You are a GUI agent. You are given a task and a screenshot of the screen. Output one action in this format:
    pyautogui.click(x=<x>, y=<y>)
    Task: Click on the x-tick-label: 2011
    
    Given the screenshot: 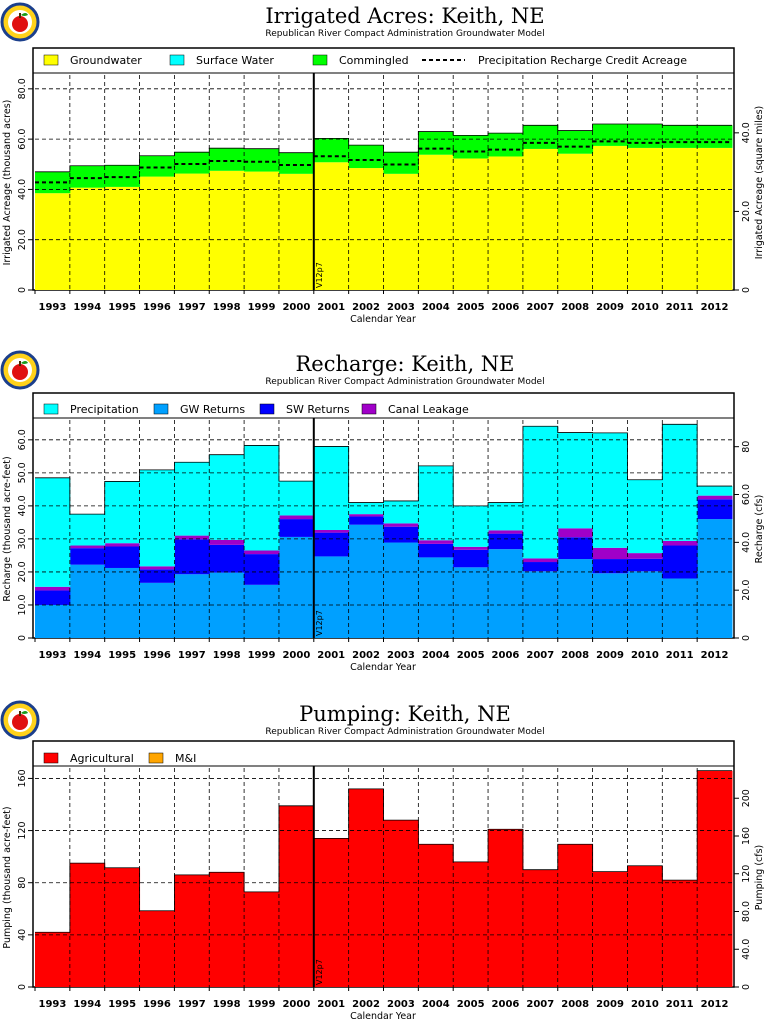 What is the action you would take?
    pyautogui.click(x=680, y=655)
    